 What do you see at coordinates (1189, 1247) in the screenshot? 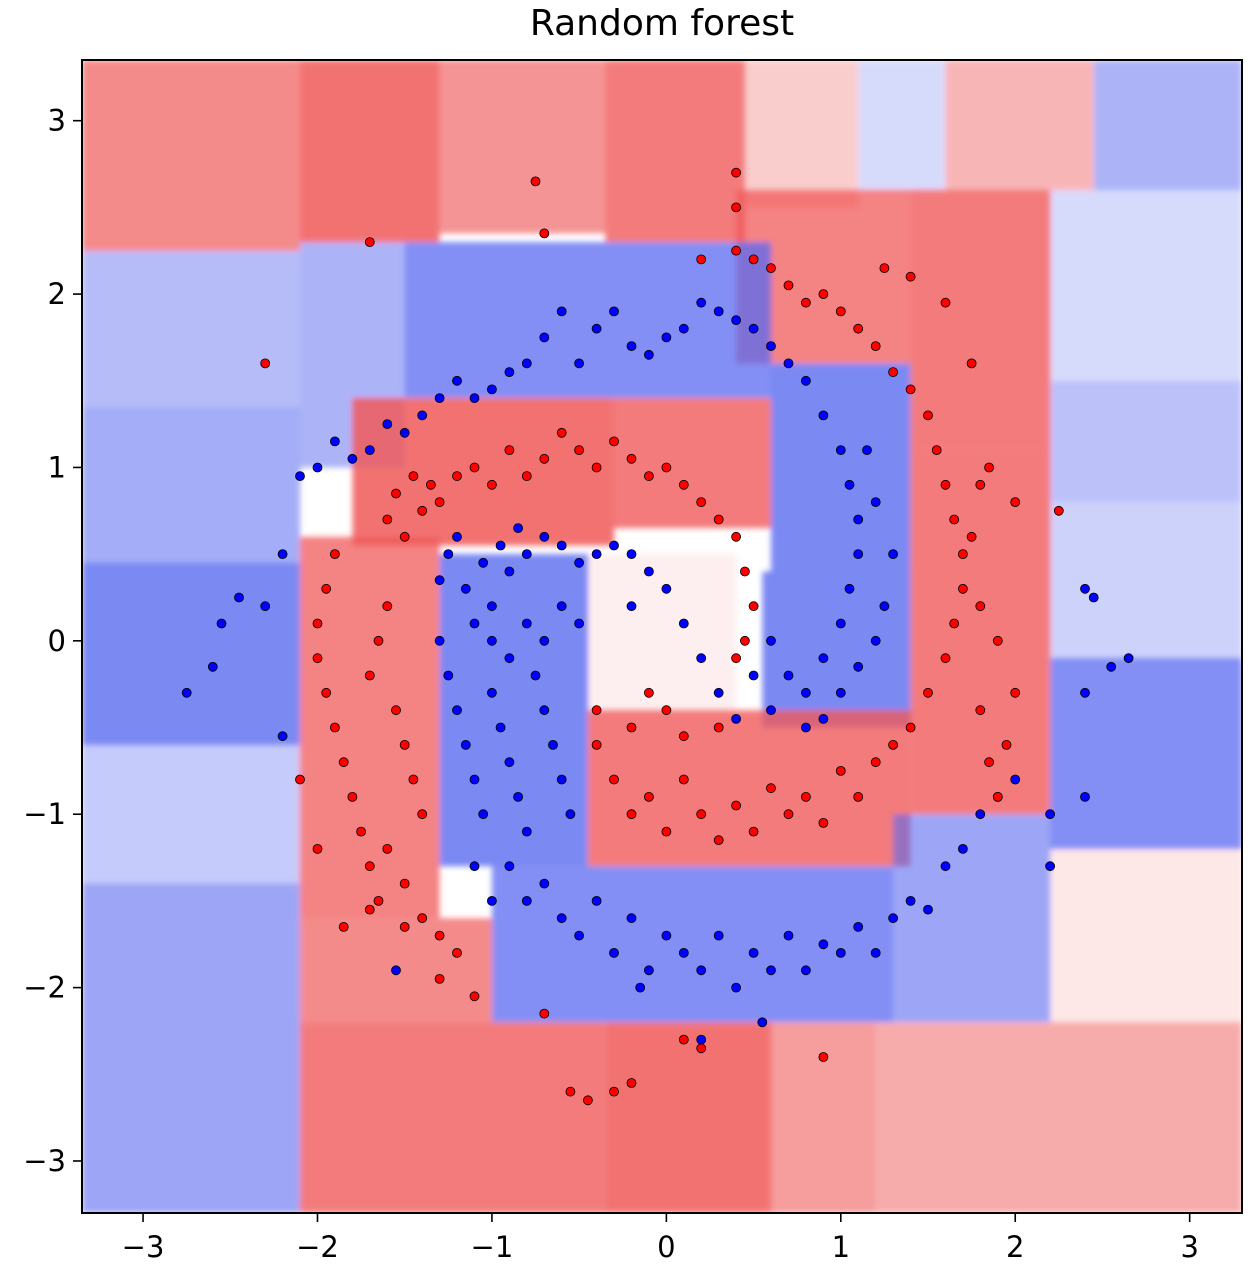
I see `x-tick-label: 3` at bounding box center [1189, 1247].